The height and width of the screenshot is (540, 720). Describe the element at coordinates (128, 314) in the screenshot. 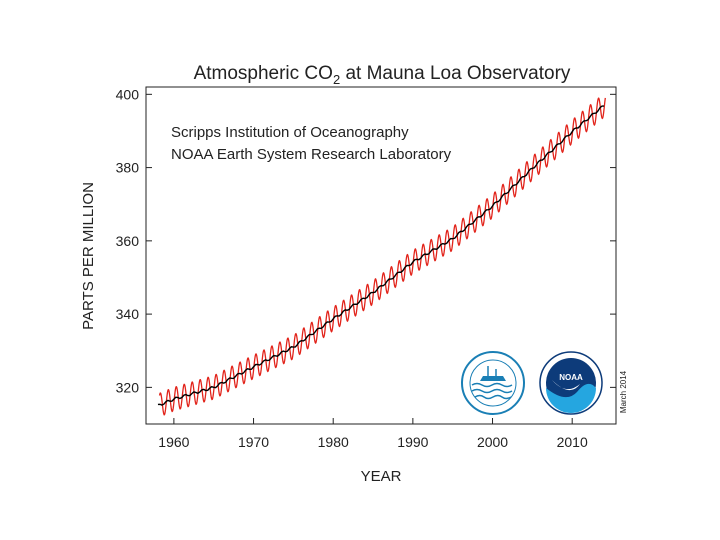

I see `y-tick-label: 340` at that location.